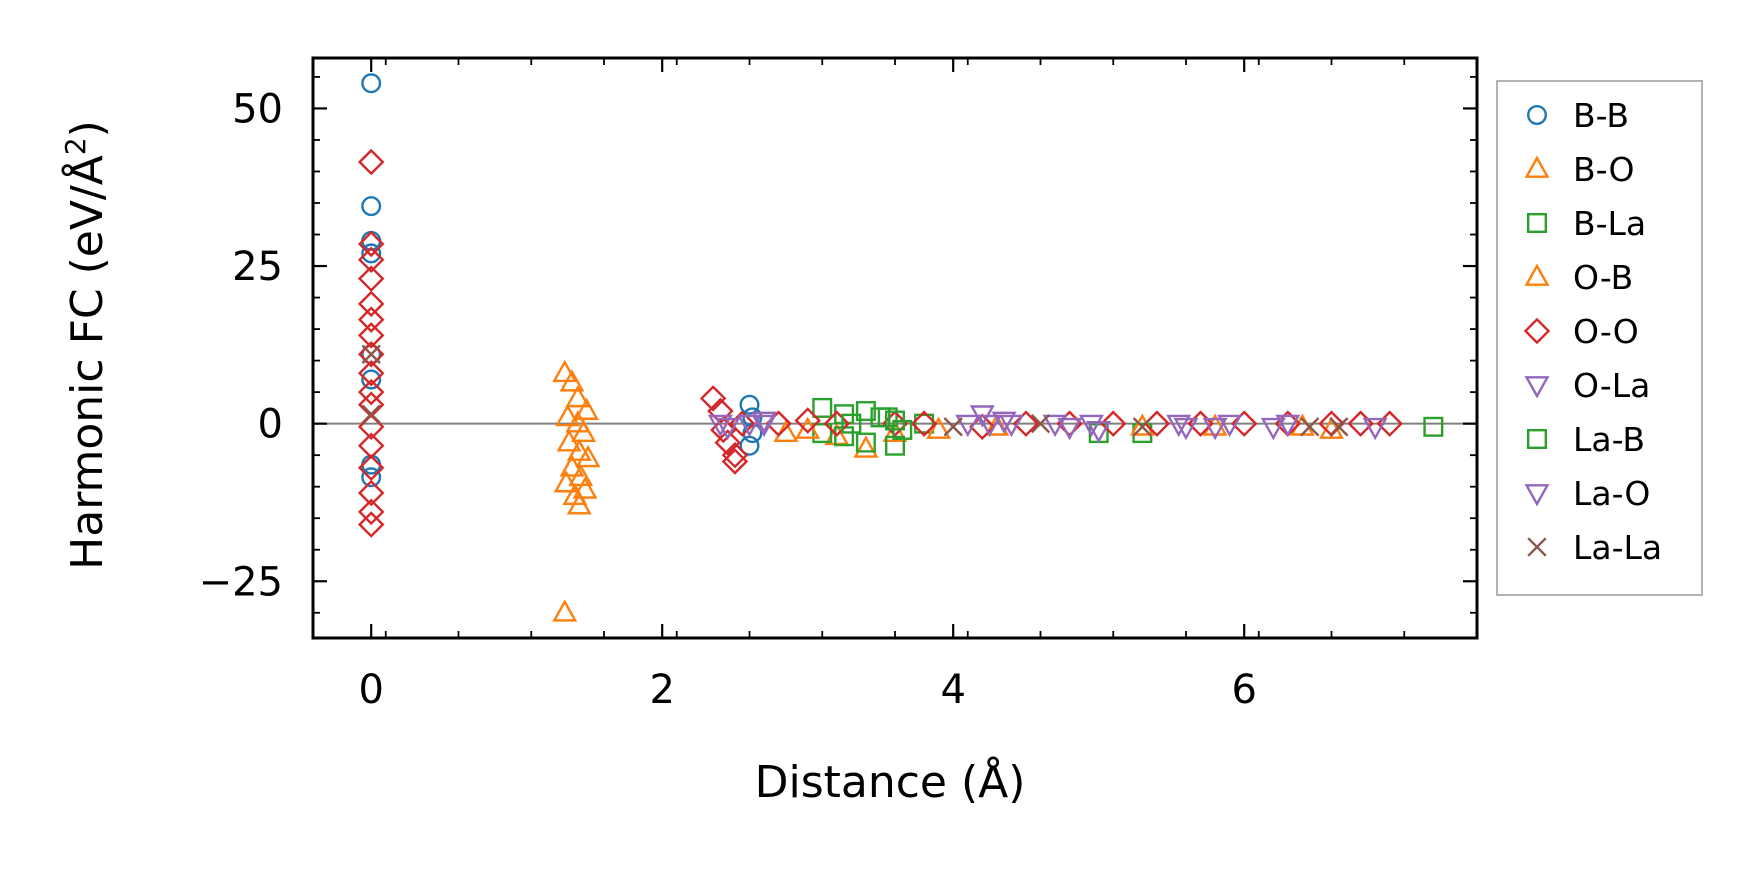 Image resolution: width=1759 pixels, height=883 pixels. I want to click on y-axis-title-main: Harmonic FC (eV/Å, so click(86, 362).